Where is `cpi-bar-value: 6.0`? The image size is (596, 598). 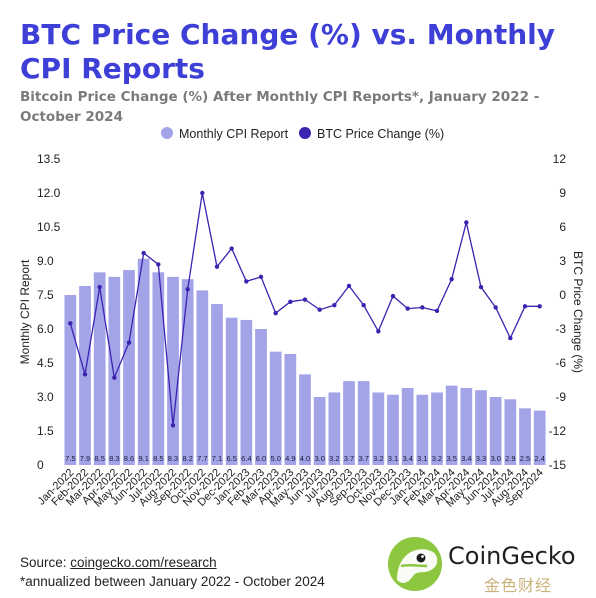
cpi-bar-value: 6.0 is located at coordinates (261, 458).